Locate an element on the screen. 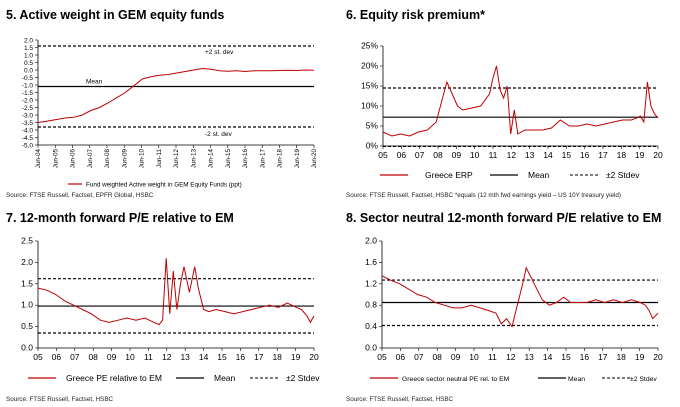 Image resolution: width=680 pixels, height=407 pixels. x-tick-label: Jun-16 is located at coordinates (245, 159).